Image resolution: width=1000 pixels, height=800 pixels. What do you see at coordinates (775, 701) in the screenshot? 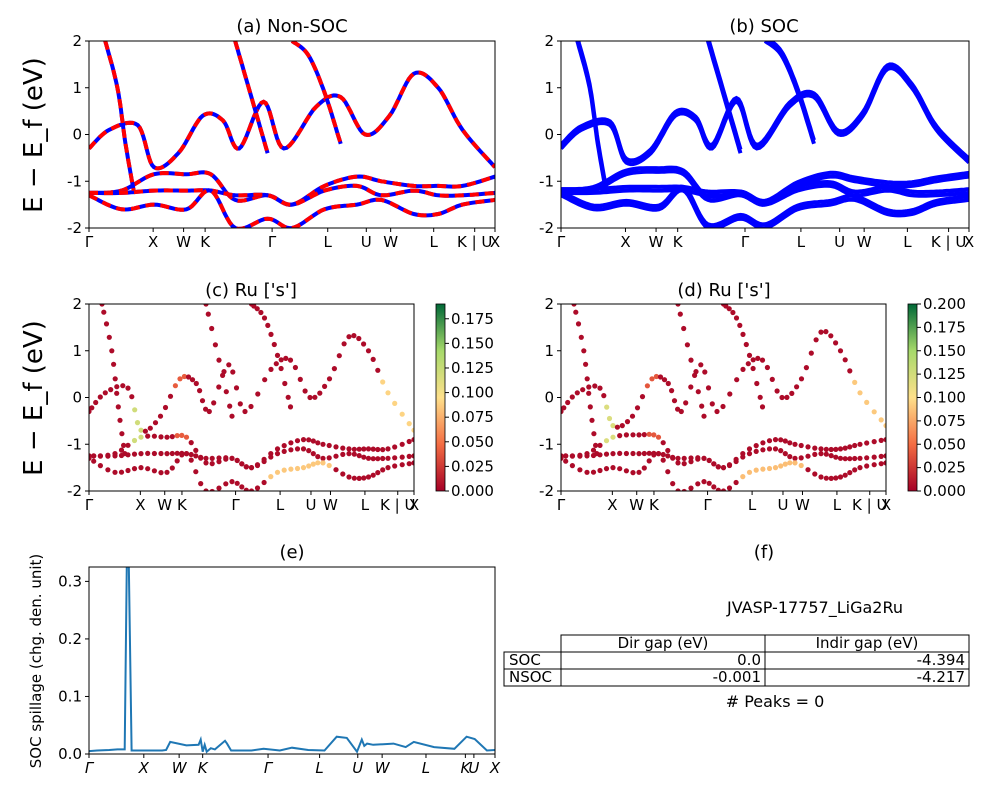
I see `peaks-count: # Peaks = 0` at bounding box center [775, 701].